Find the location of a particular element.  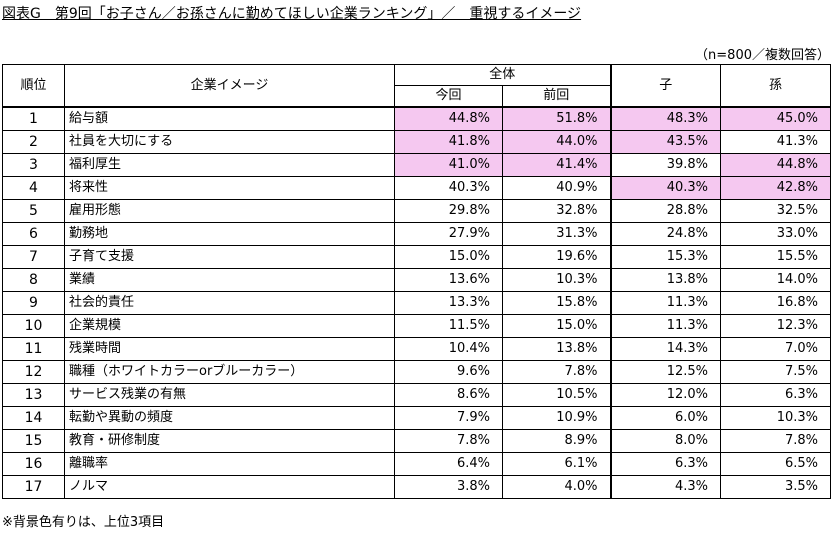

child-value-cell: 12.0% is located at coordinates (665, 395).